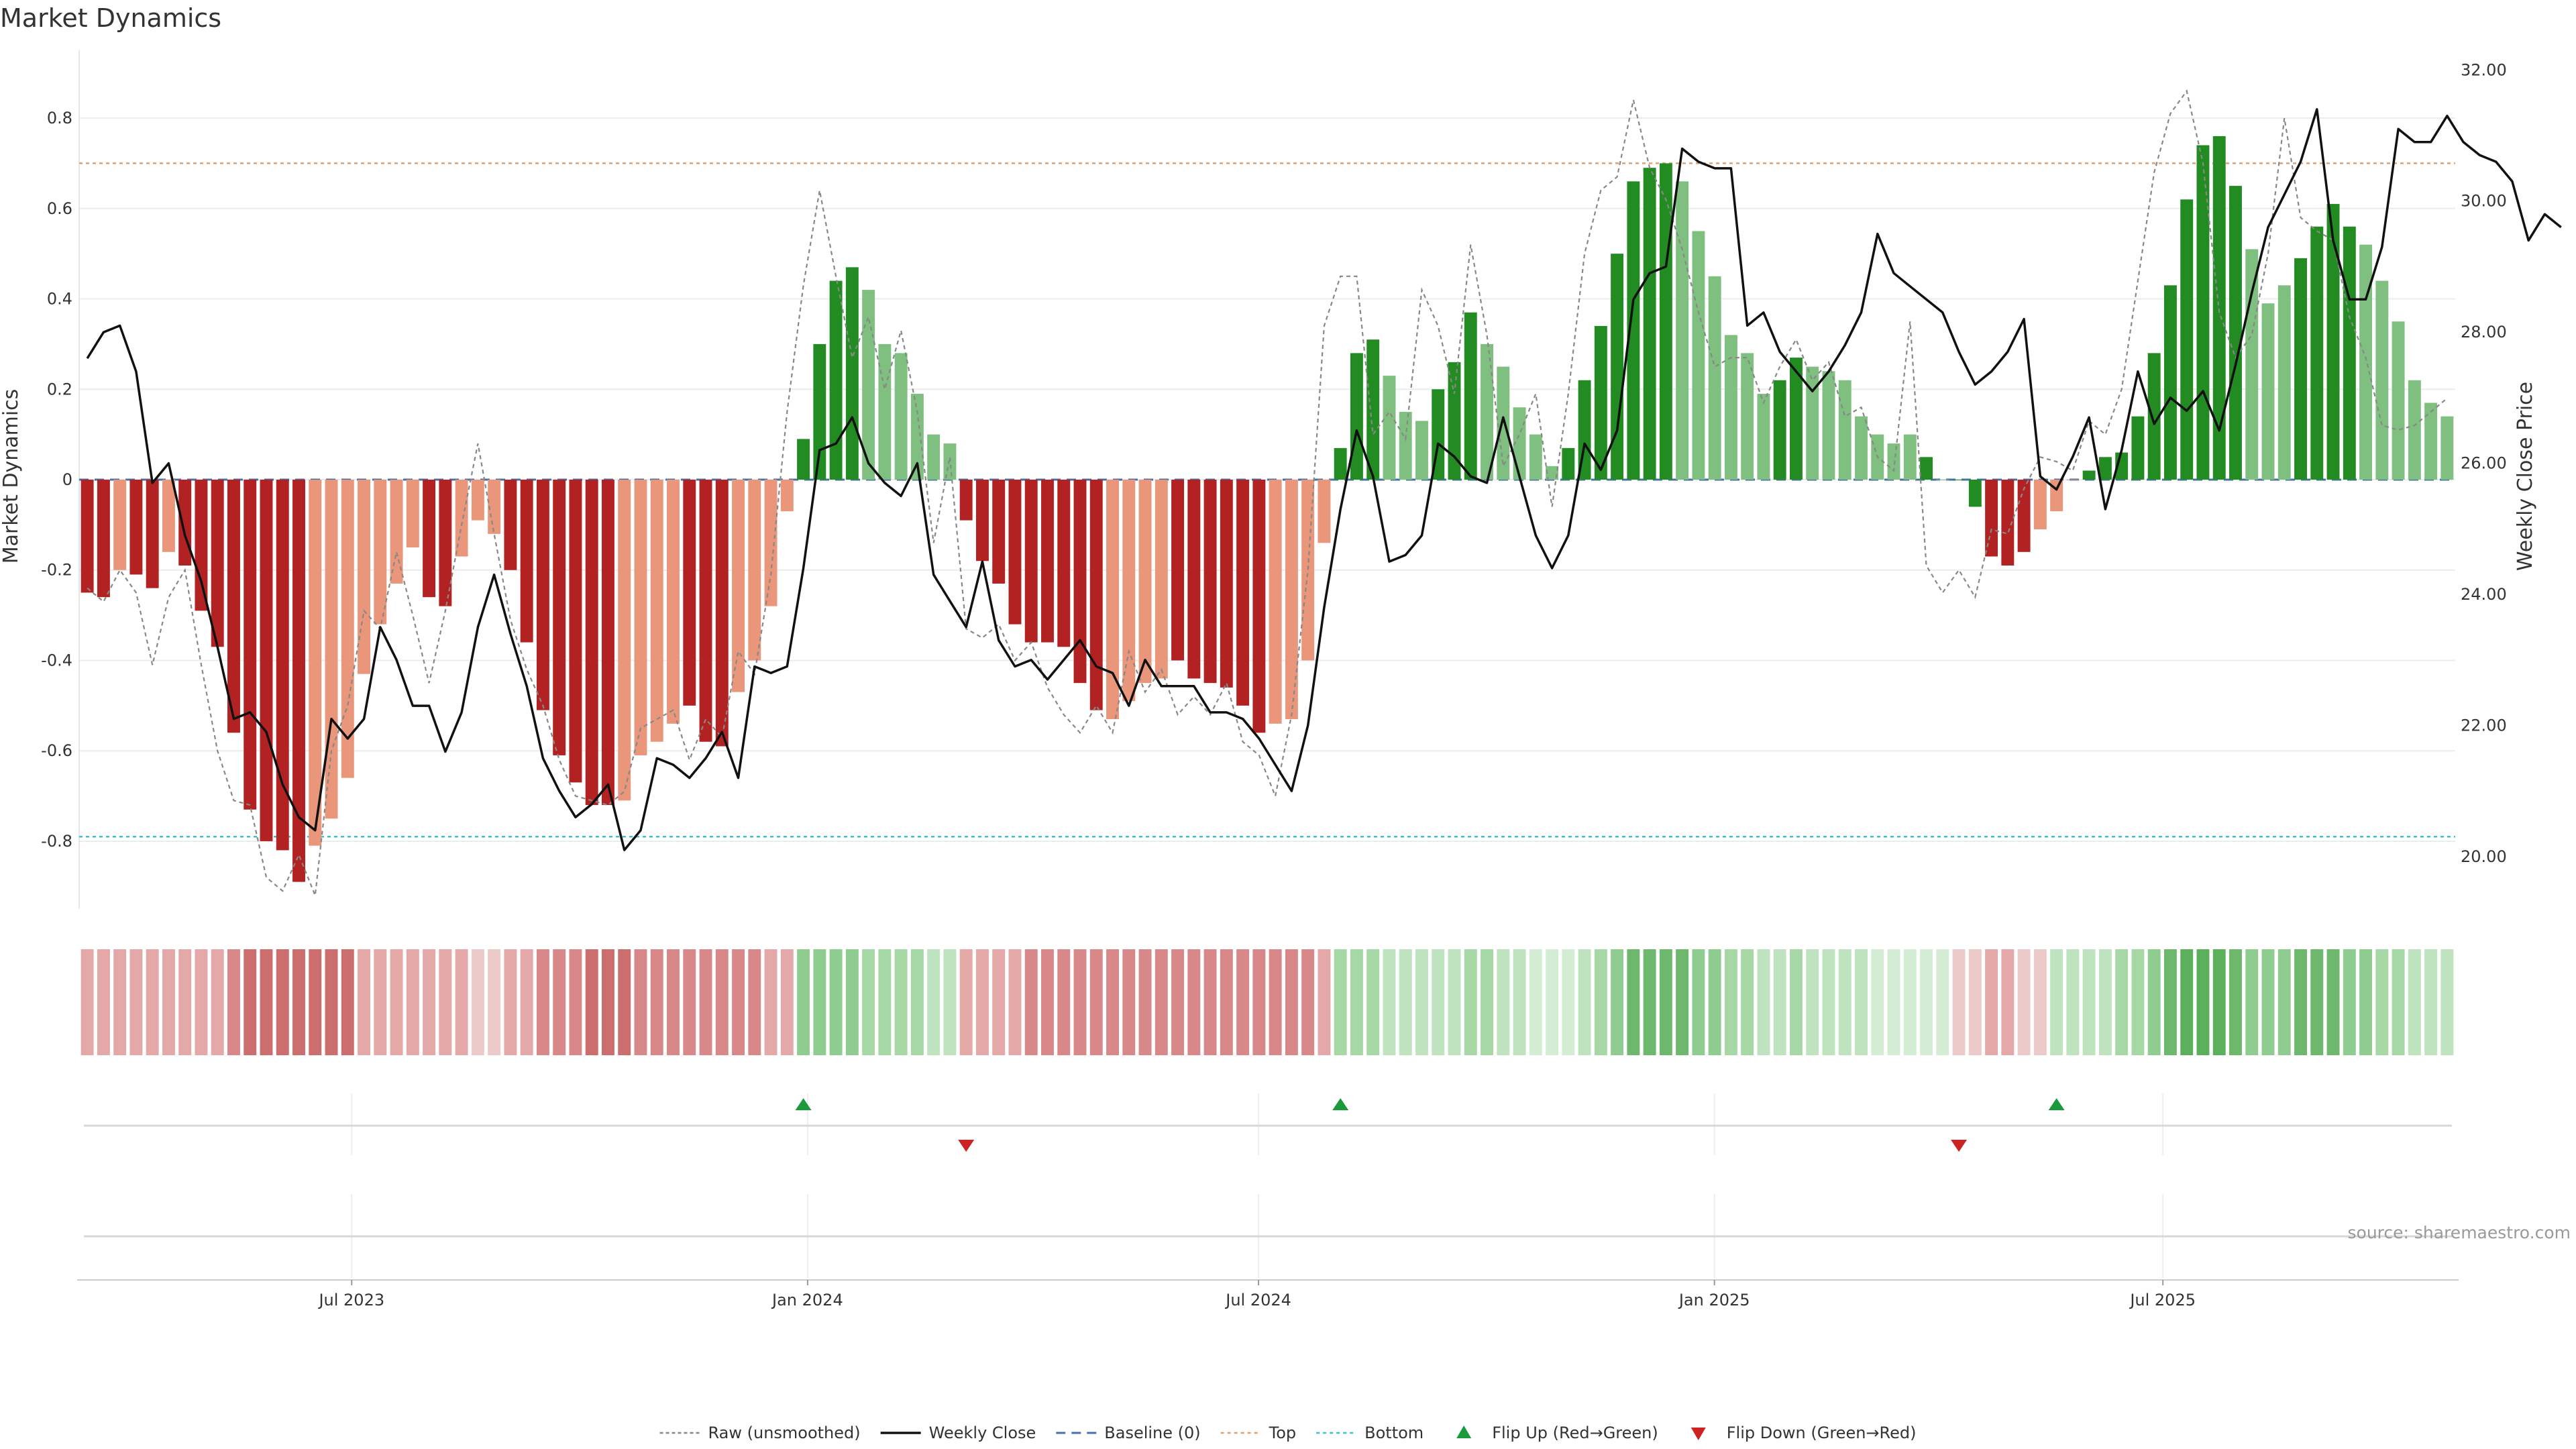 This screenshot has height=1449, width=2576. I want to click on x-axis-ticks: Jul 2023 Jan 2024 Jul 2024 Jan 2025 Jul 2025, so click(1256, 1294).